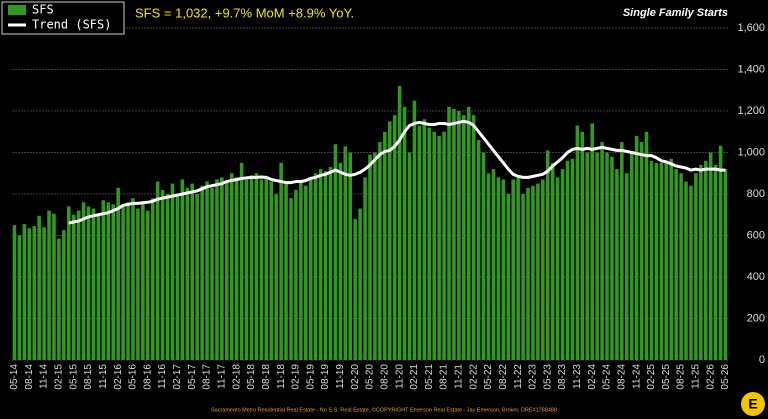 This screenshot has height=419, width=768. Describe the element at coordinates (14, 377) in the screenshot. I see `x-tick-label: 05-14` at that location.